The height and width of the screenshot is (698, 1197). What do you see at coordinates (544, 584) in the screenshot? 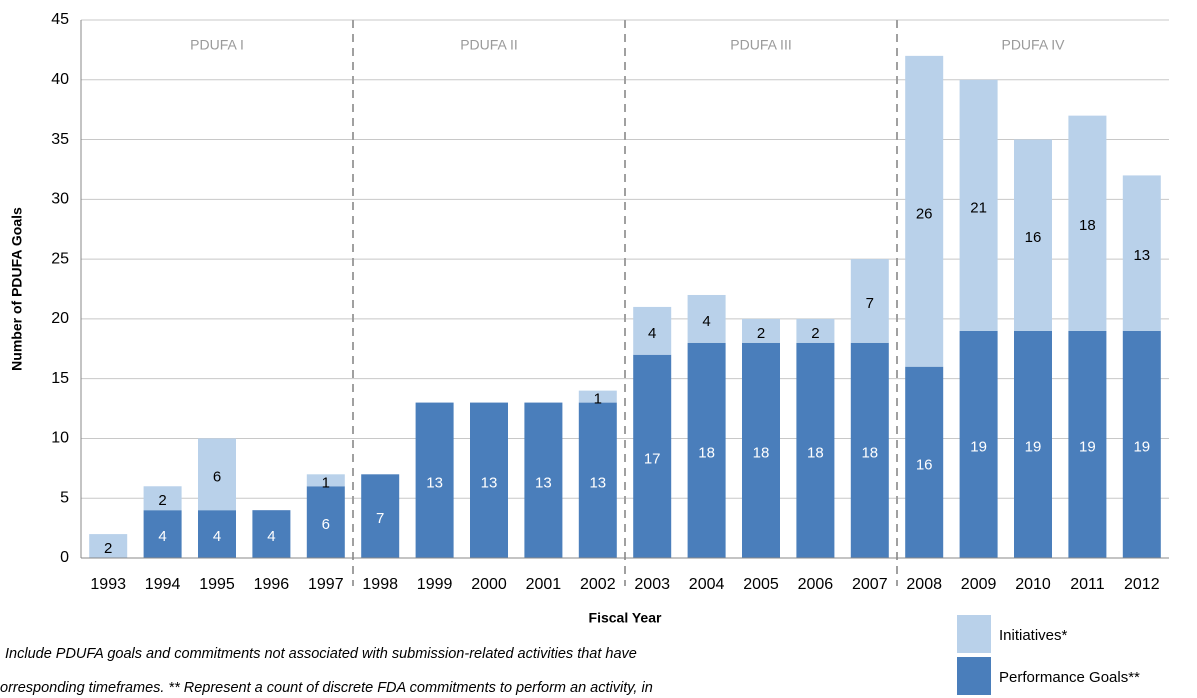
I see `x-tick-label: 2001` at bounding box center [544, 584].